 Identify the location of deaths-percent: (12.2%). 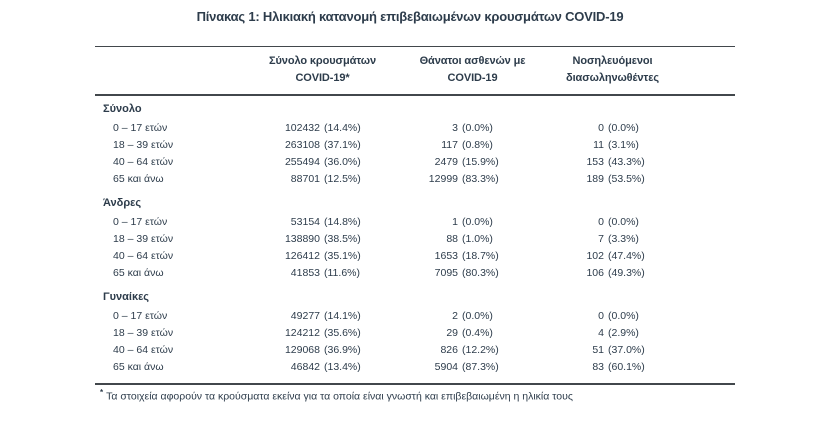
(480, 349).